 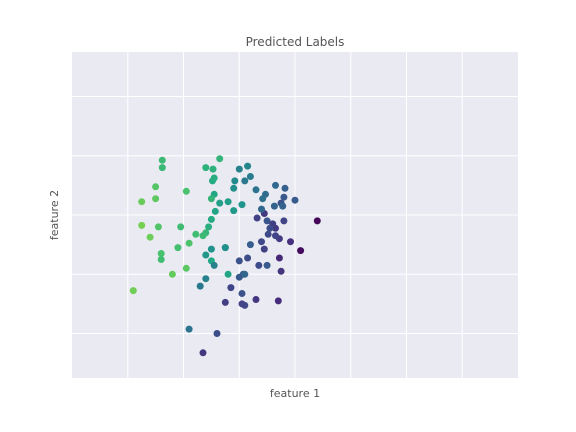 I want to click on x-axis-label: feature 1, so click(x=295, y=393).